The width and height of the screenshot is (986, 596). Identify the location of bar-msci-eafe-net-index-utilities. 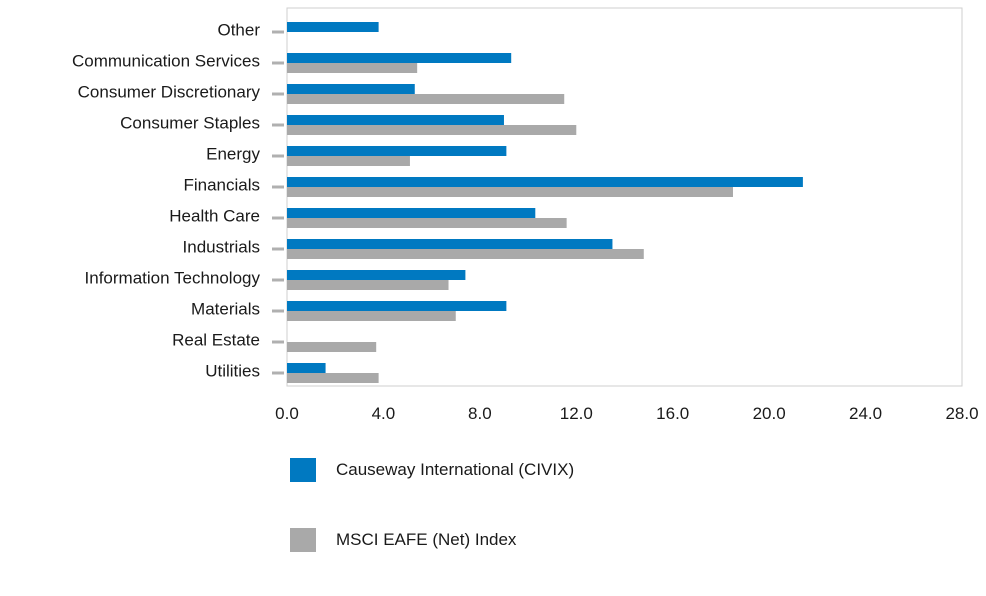
(333, 378).